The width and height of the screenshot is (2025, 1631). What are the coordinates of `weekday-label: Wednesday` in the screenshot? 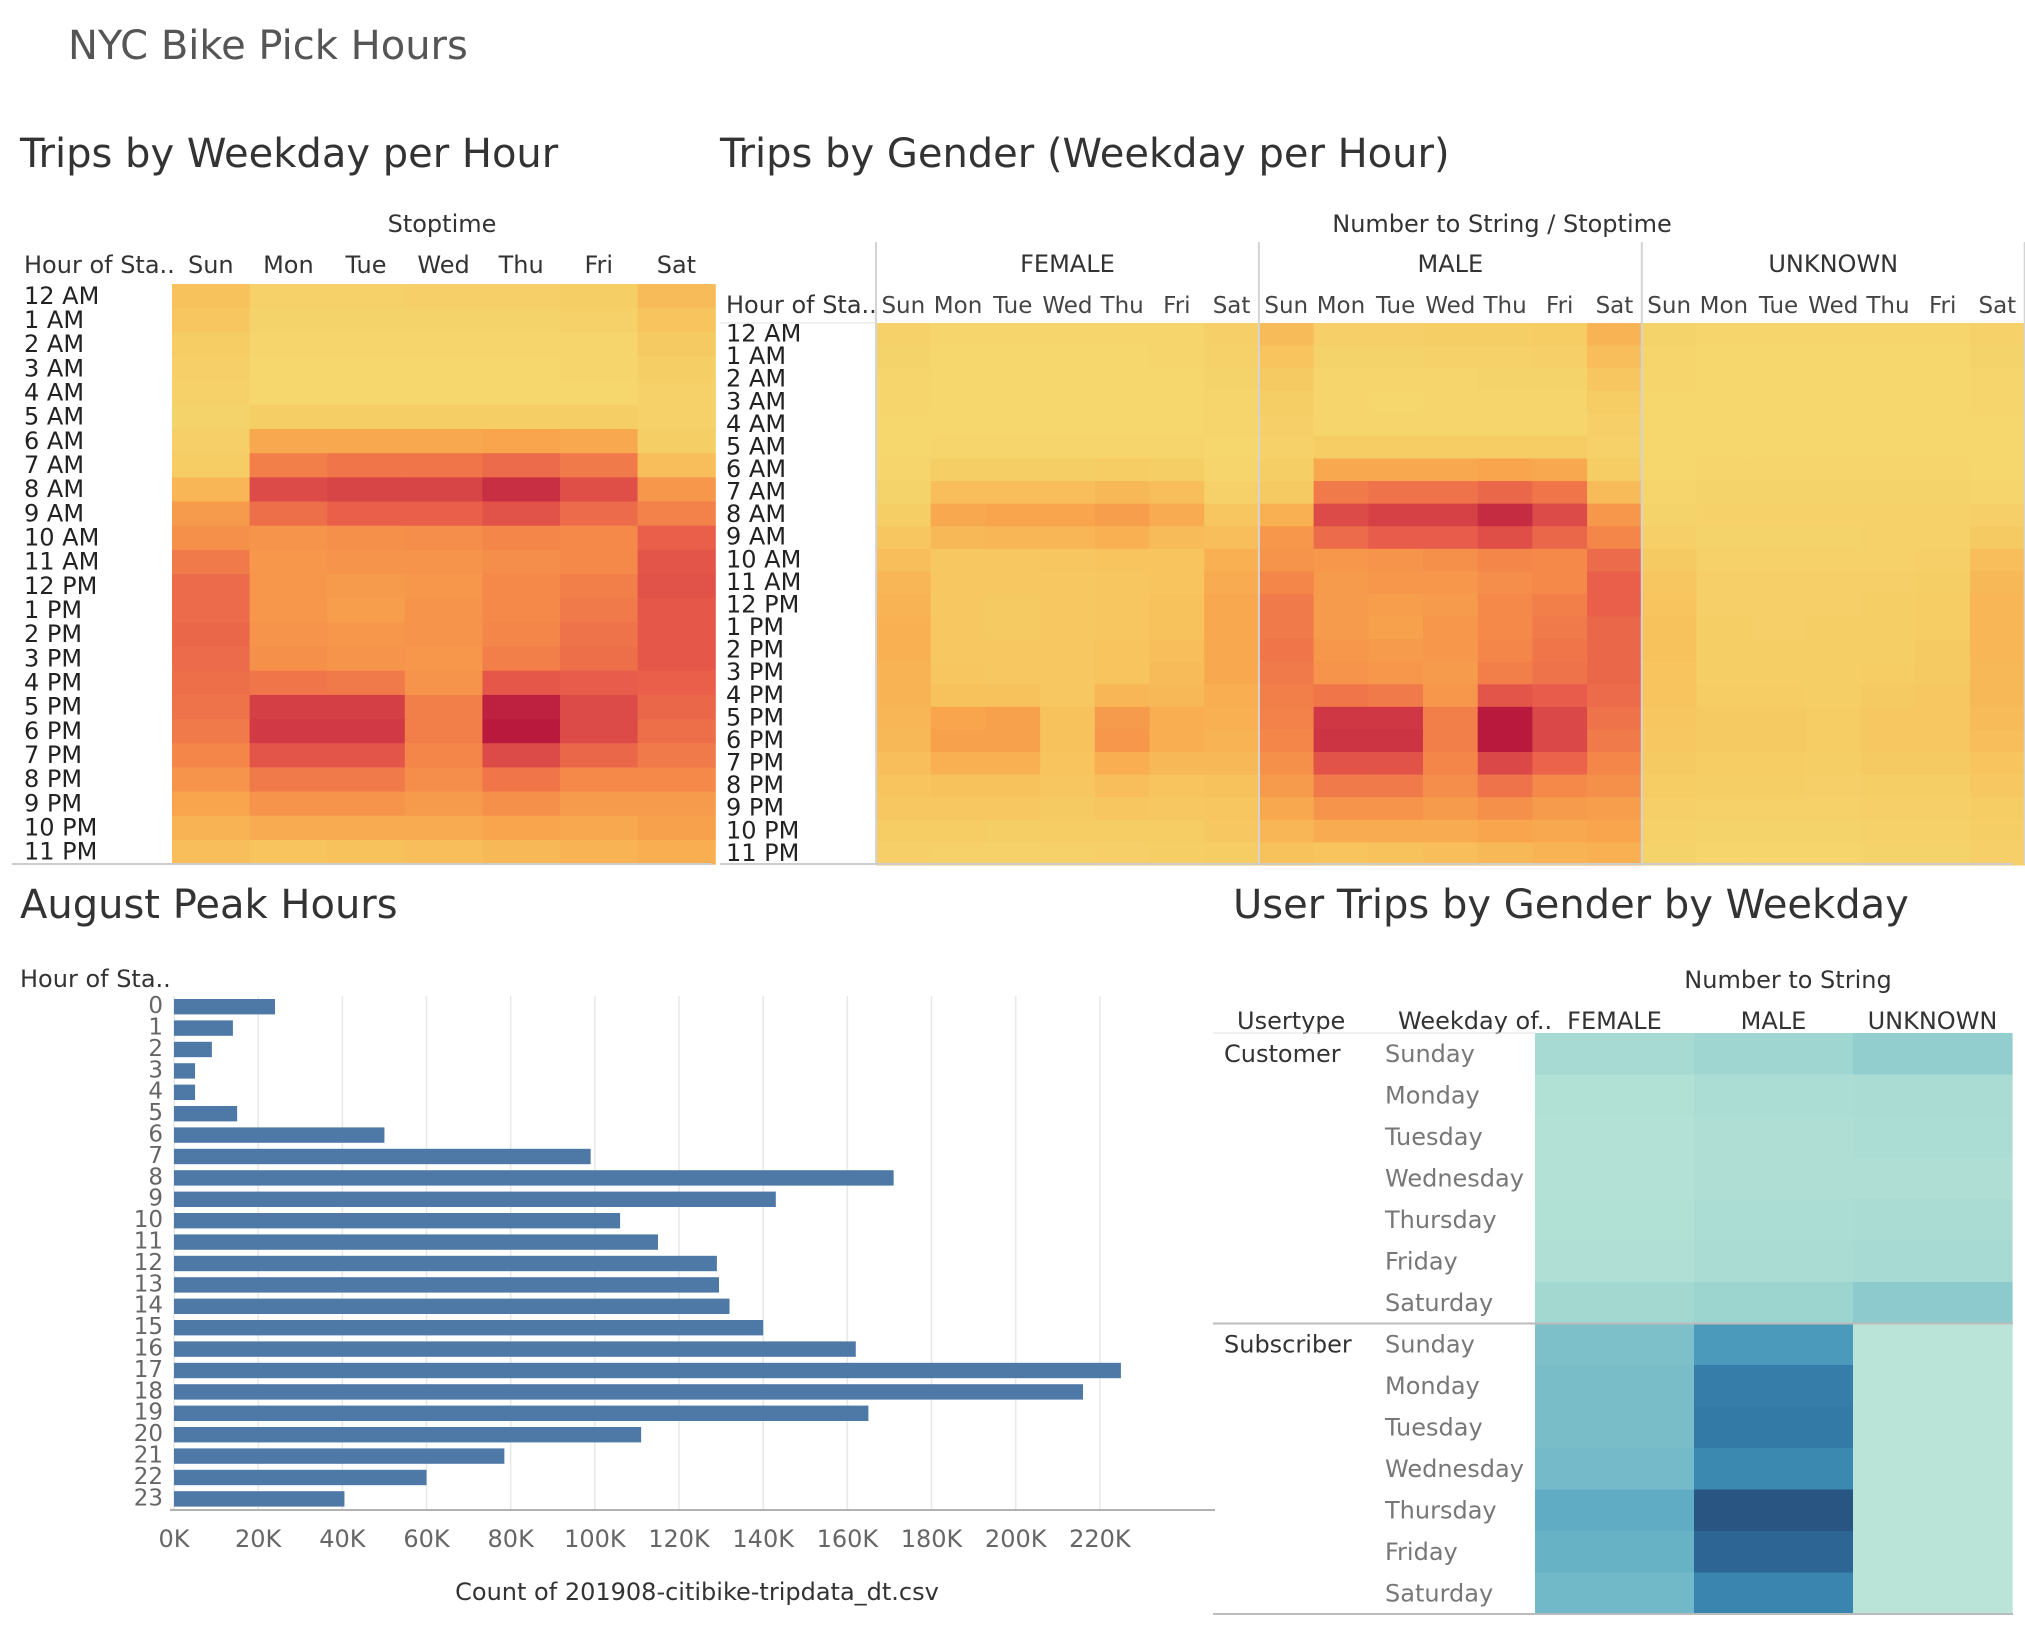 It's located at (1454, 1469).